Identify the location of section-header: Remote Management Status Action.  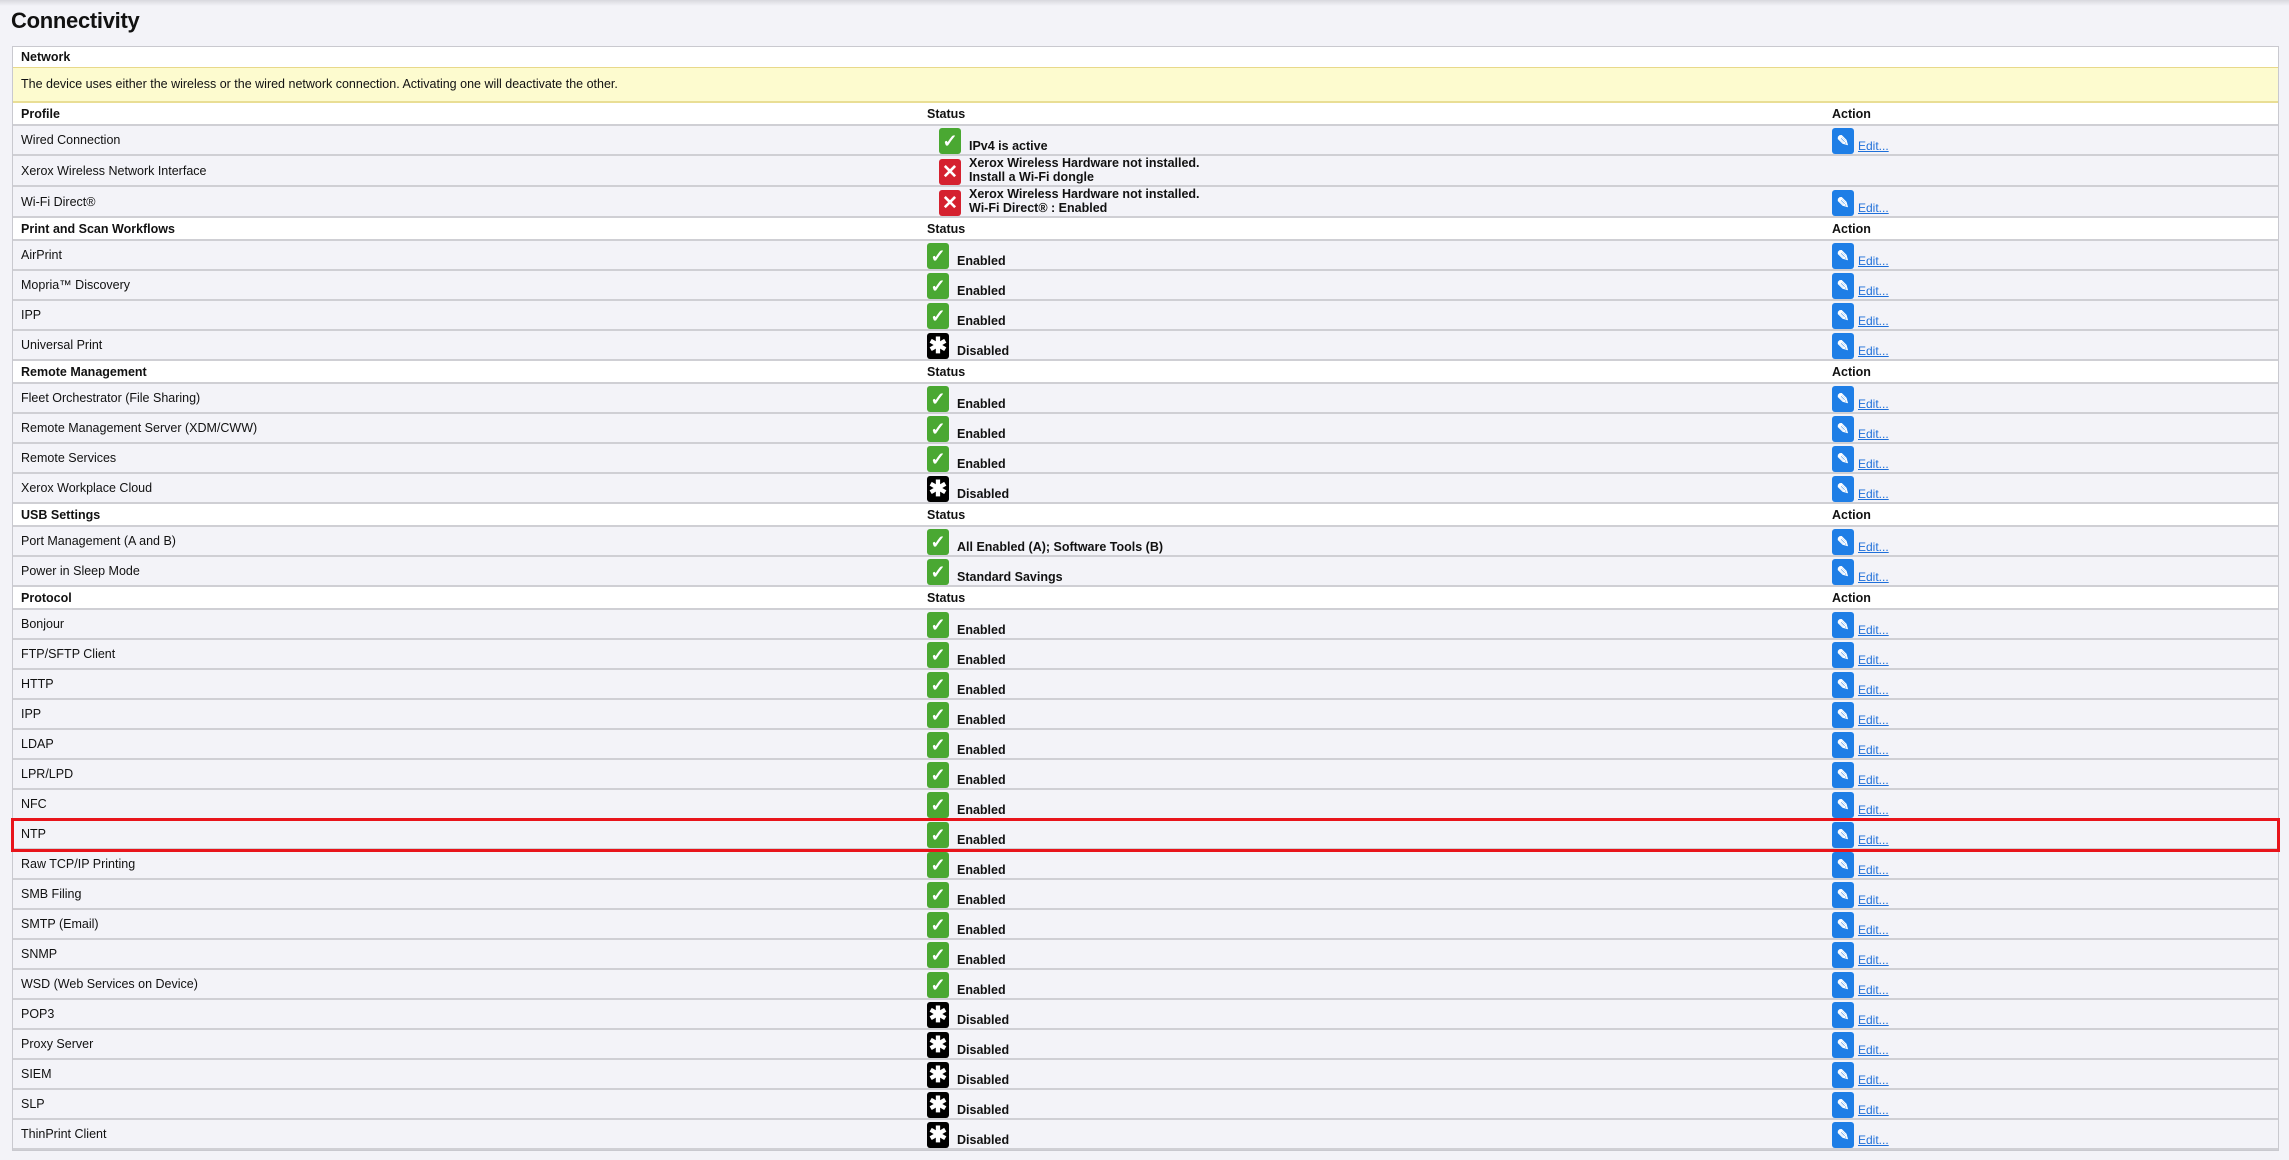
(1145, 372).